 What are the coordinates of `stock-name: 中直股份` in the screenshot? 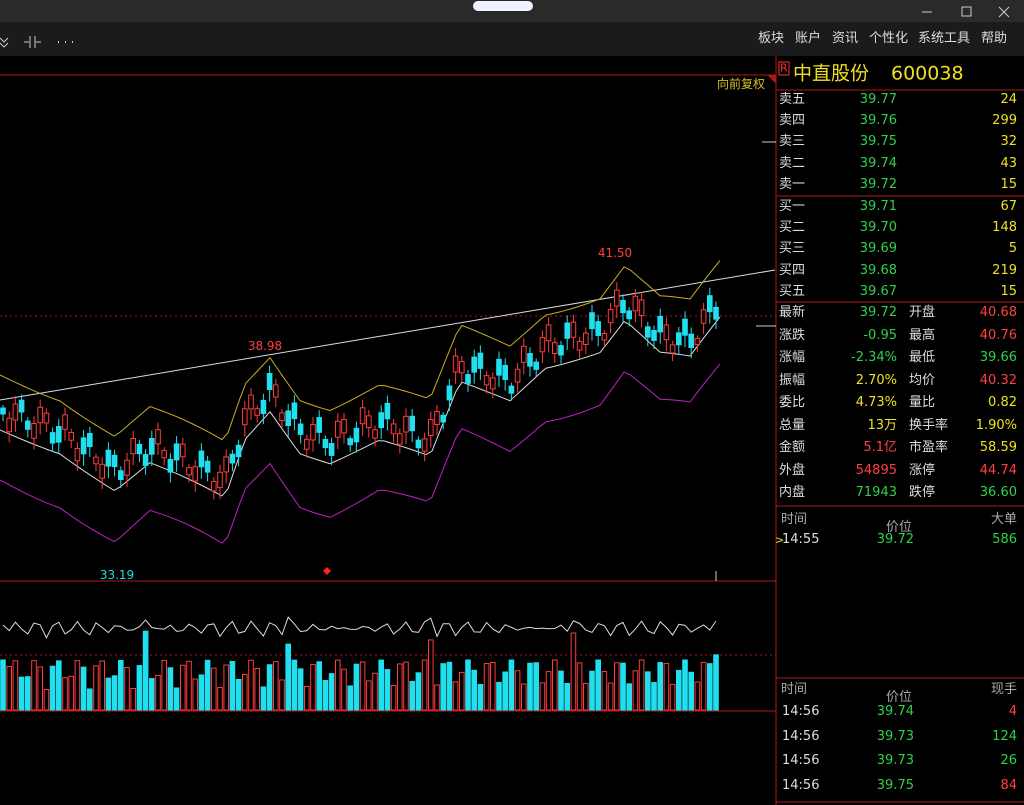 It's located at (831, 73).